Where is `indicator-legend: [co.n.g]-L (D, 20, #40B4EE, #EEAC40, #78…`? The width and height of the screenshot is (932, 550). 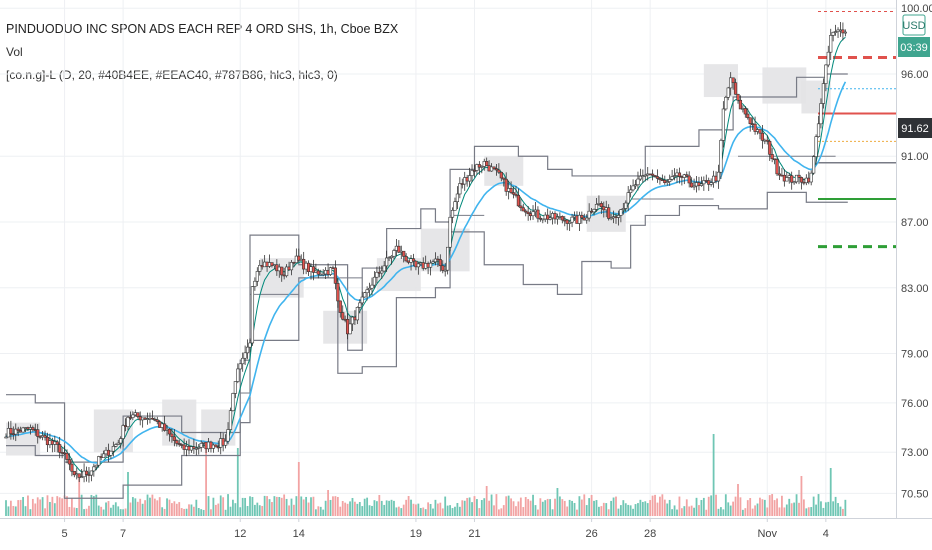
indicator-legend: [co.n.g]-L (D, 20, #40B4EE, #EEAC40, #78… is located at coordinates (172, 75).